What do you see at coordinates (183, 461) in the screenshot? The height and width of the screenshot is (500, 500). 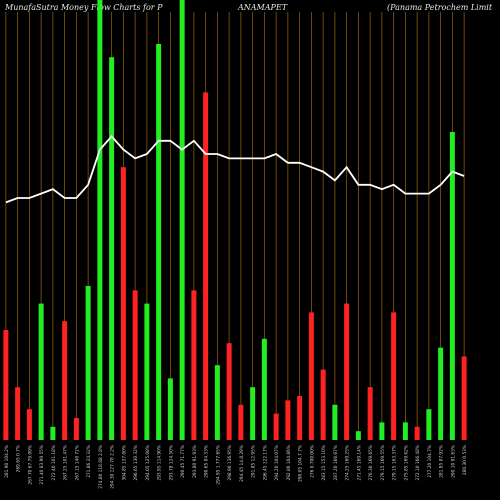 I see `x-tick-label: 290.45 71.77%` at bounding box center [183, 461].